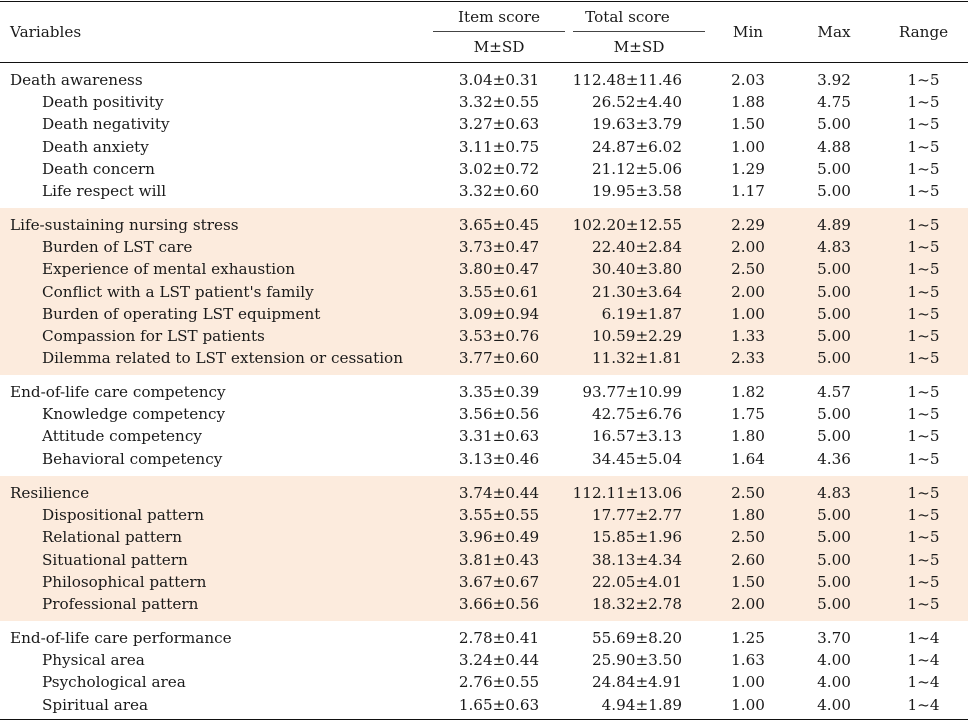  What do you see at coordinates (636, 560) in the screenshot?
I see `total-score-cell: 38.13±4.34` at bounding box center [636, 560].